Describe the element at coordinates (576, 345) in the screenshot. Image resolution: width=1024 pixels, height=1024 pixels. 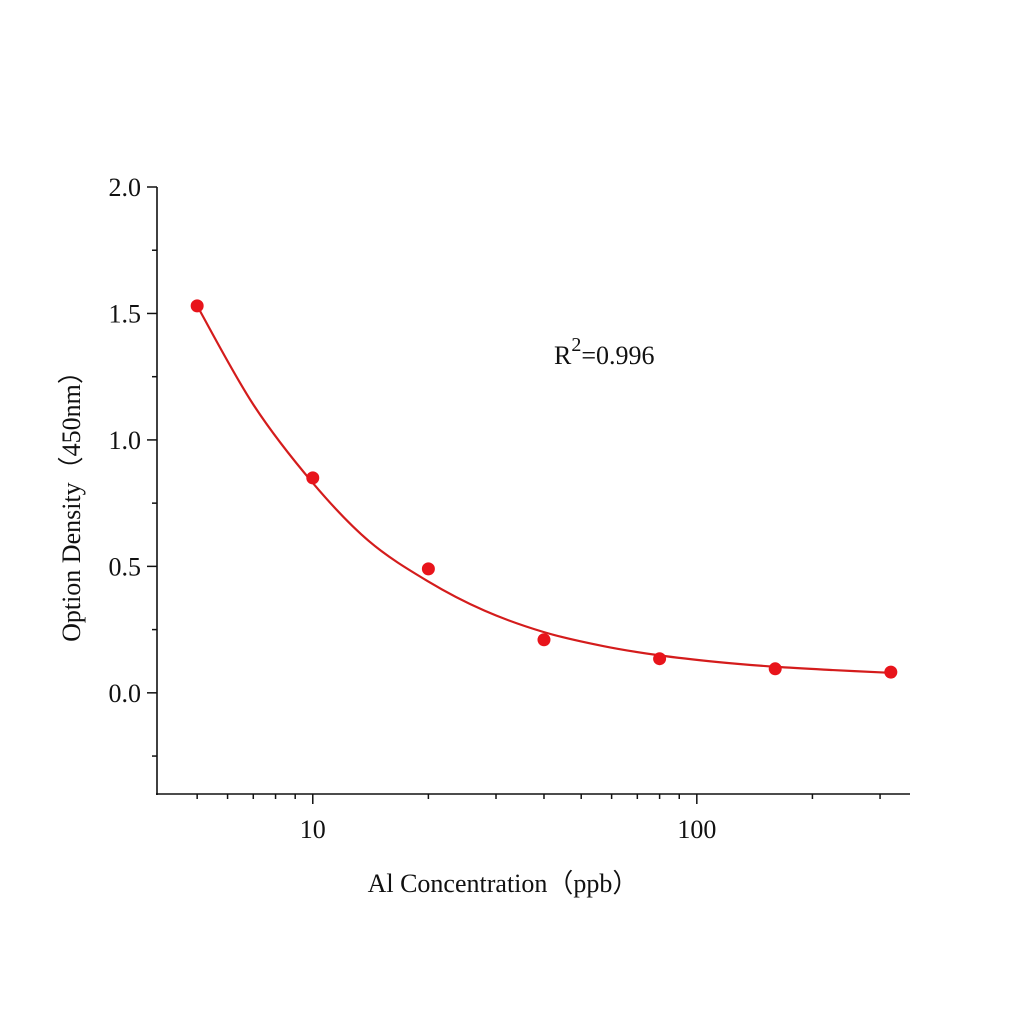
I see `annotation-superscript: 2` at that location.